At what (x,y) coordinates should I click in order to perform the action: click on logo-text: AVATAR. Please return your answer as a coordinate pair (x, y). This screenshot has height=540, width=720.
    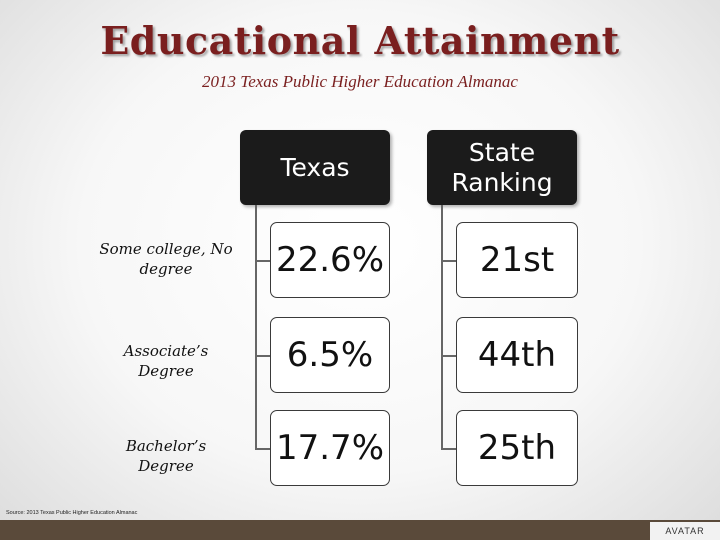
    Looking at the image, I should click on (685, 531).